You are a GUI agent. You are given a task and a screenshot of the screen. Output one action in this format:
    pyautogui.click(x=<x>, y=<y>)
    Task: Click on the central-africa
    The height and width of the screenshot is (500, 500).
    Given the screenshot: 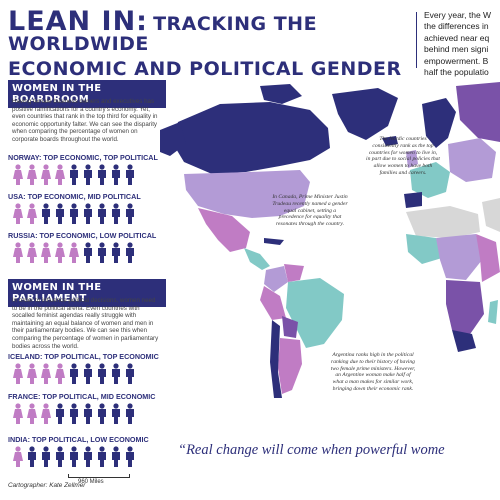 What is the action you would take?
    pyautogui.click(x=459, y=257)
    